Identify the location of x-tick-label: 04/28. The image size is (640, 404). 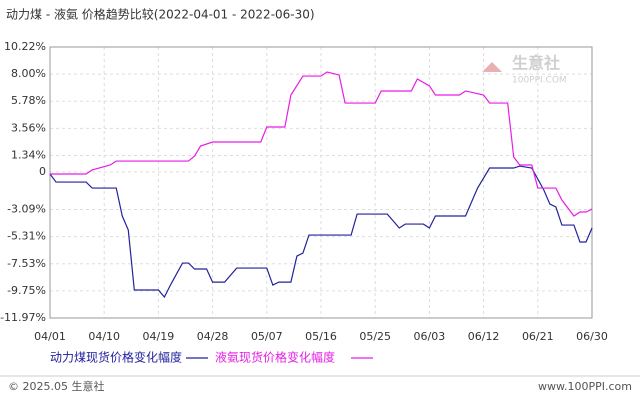
(213, 336).